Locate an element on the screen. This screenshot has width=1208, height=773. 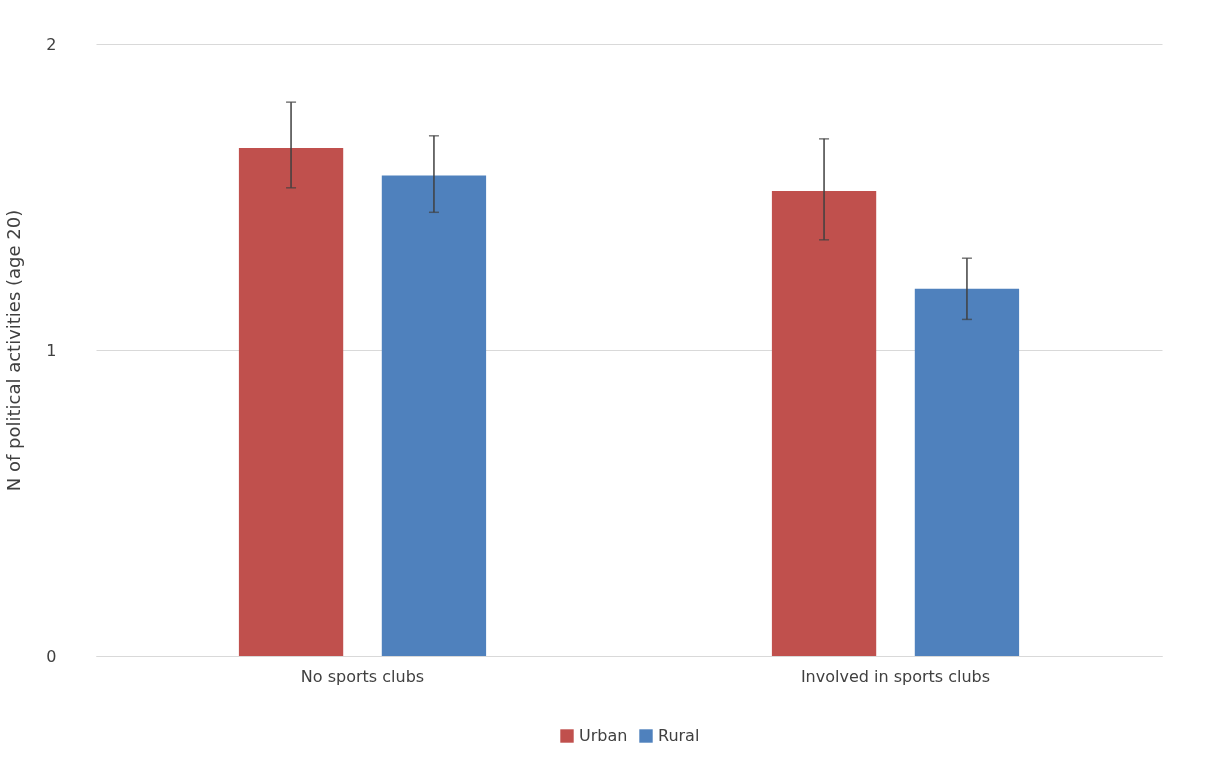
y-tick-label: 0 is located at coordinates (51, 656).